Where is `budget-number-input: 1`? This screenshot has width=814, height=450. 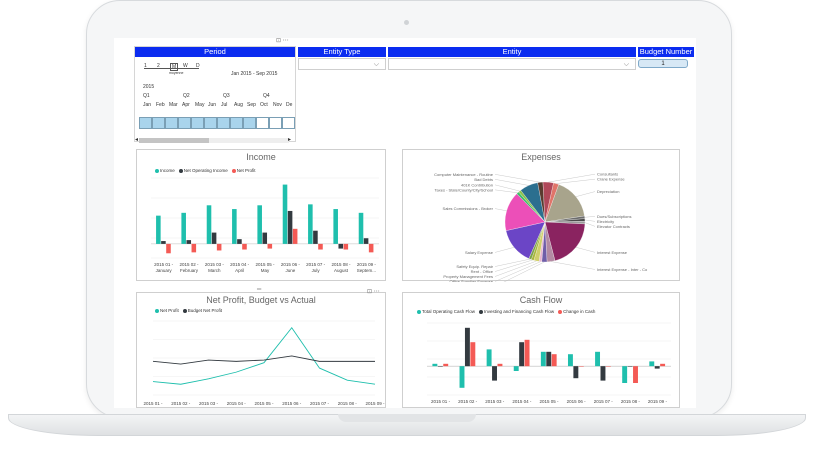 budget-number-input: 1 is located at coordinates (663, 63).